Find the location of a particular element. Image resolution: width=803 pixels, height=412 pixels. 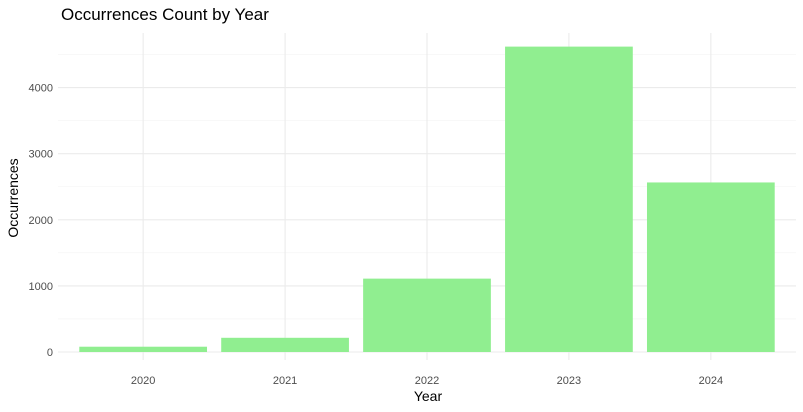

bar-2021 is located at coordinates (285, 344).